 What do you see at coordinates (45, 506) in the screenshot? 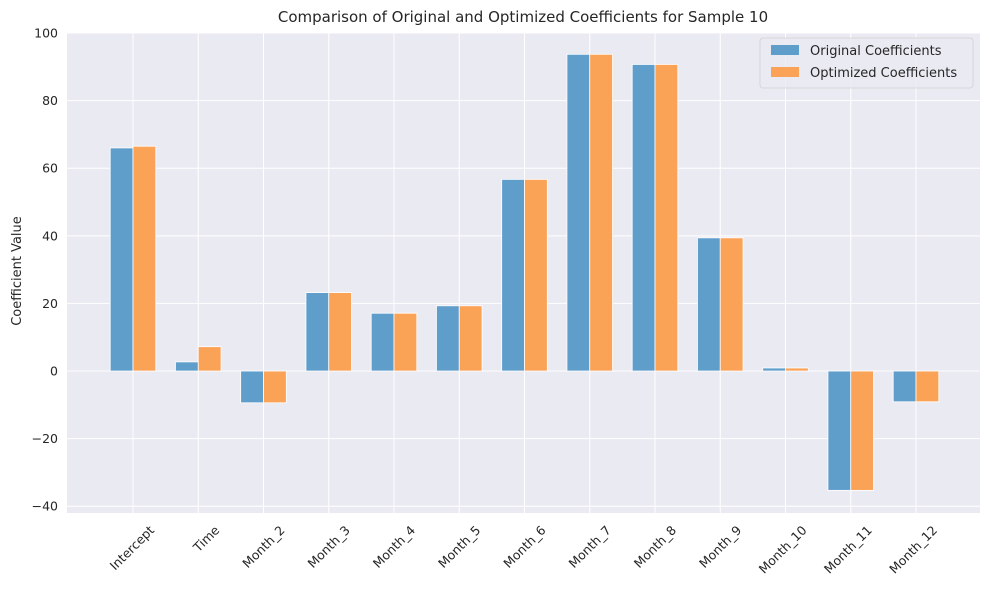
I see `y-tick-label: −40` at bounding box center [45, 506].